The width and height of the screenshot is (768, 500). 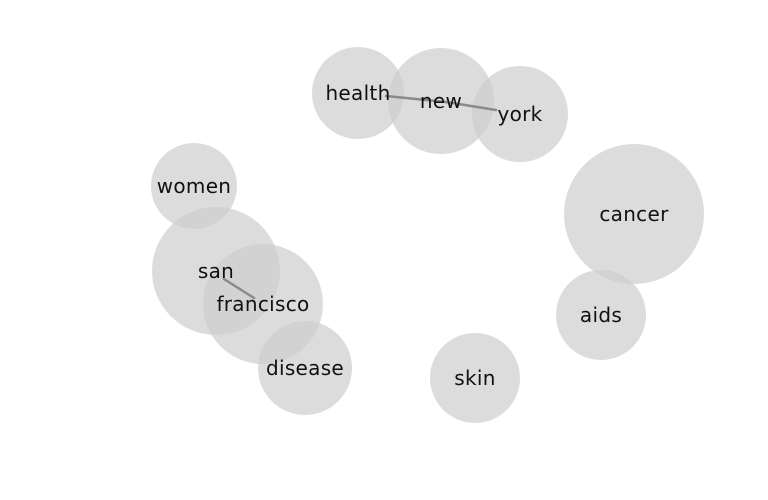 I want to click on edge-san-francisco, so click(x=239, y=288).